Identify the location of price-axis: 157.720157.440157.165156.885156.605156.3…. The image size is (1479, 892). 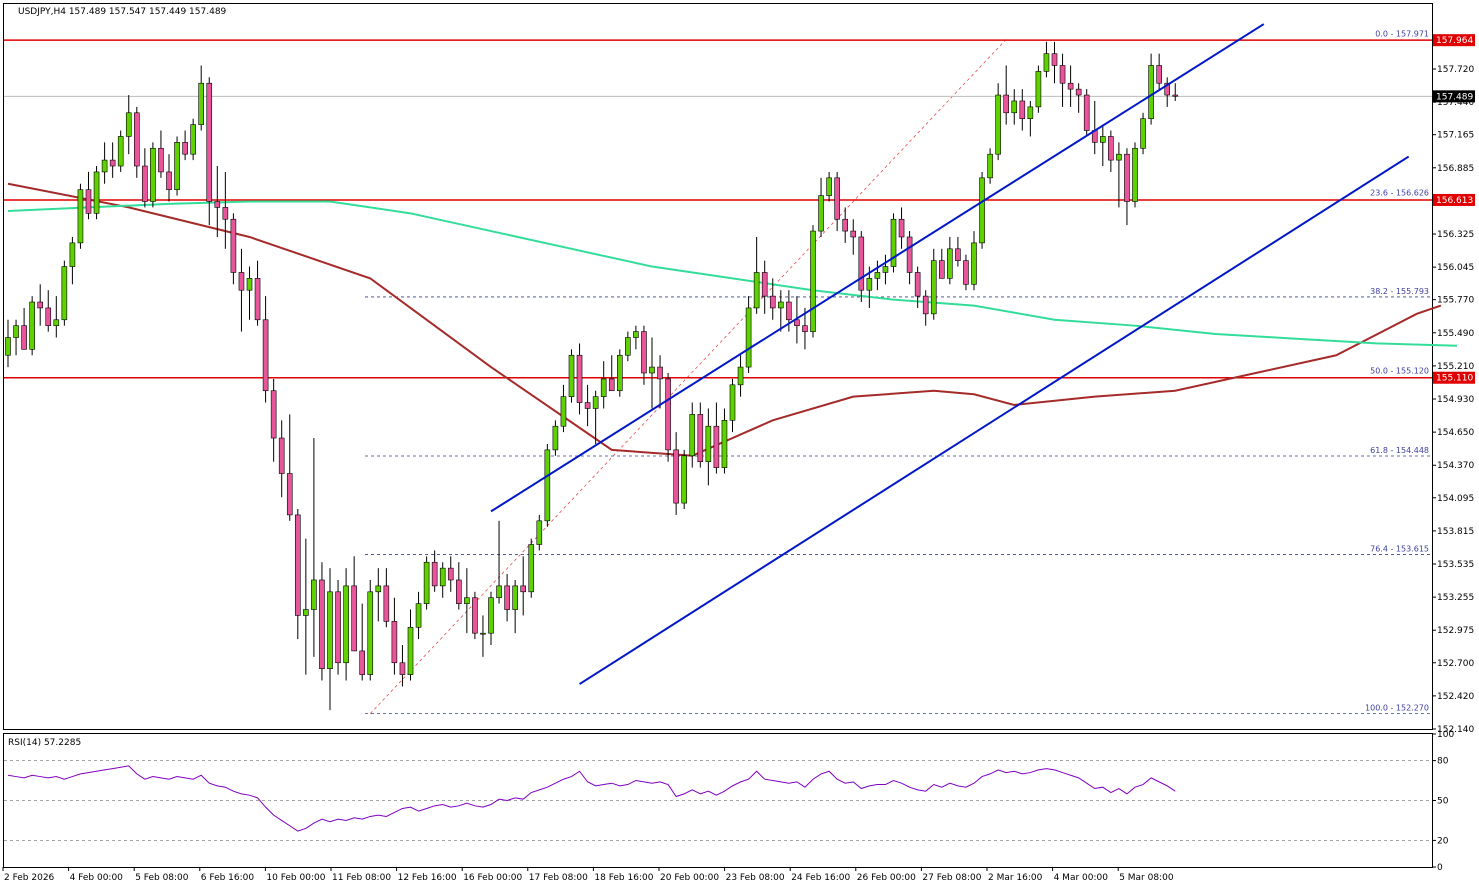
(1453, 400).